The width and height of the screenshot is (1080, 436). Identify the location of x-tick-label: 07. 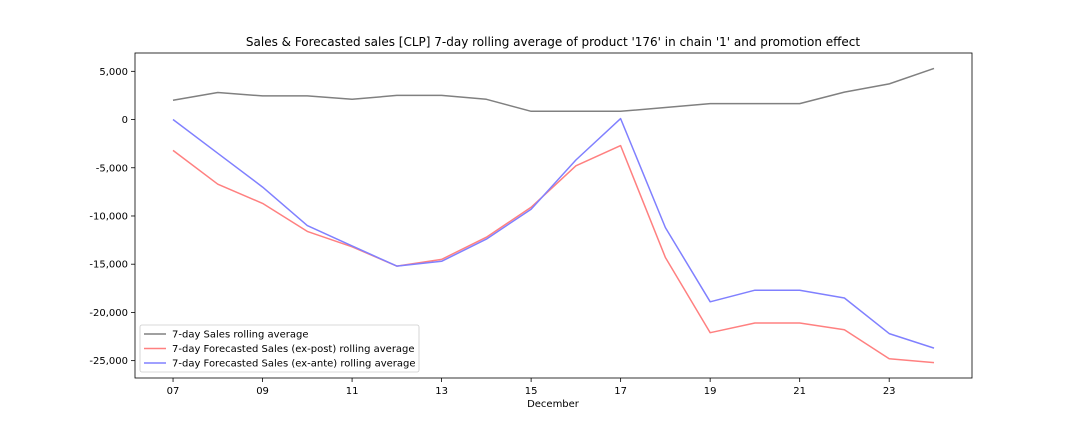
(173, 391).